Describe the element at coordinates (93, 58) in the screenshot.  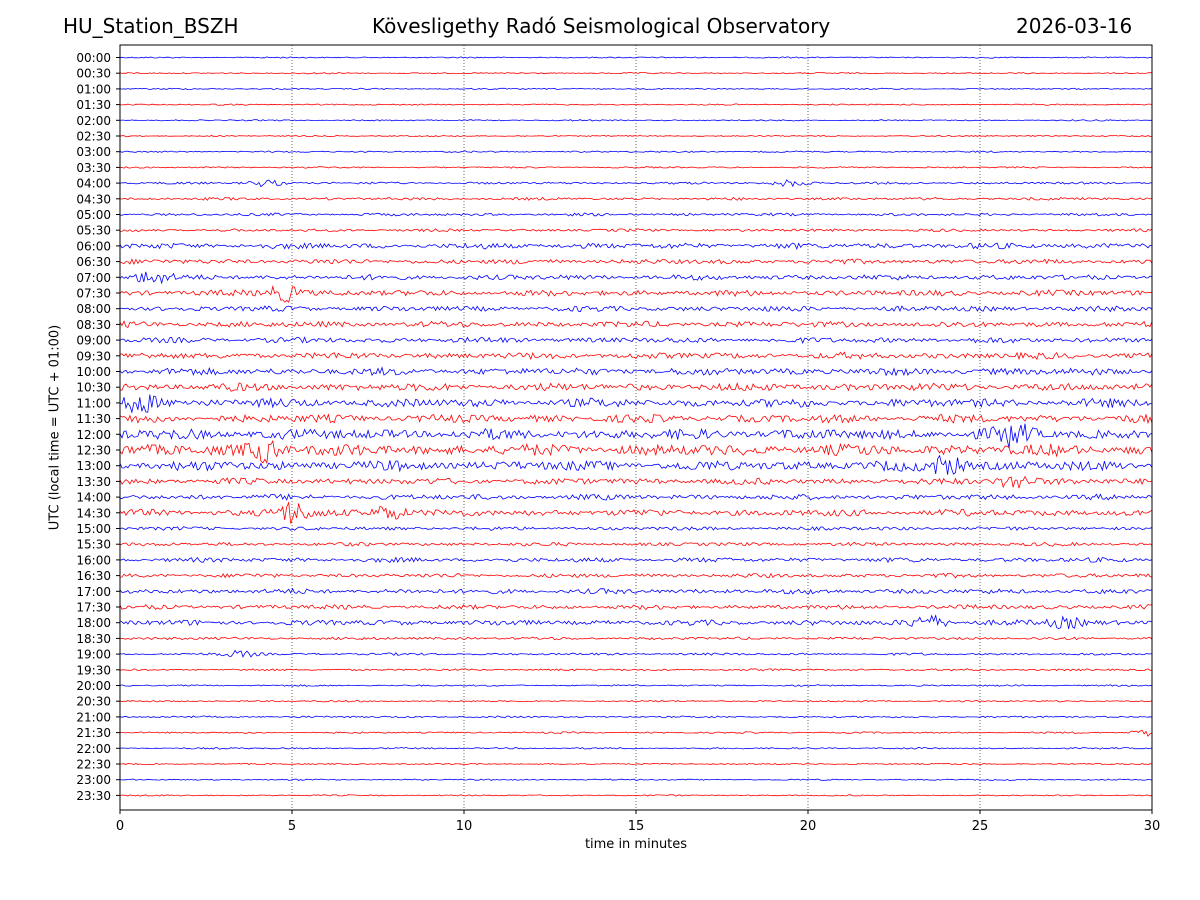
I see `row-label: 00:00` at that location.